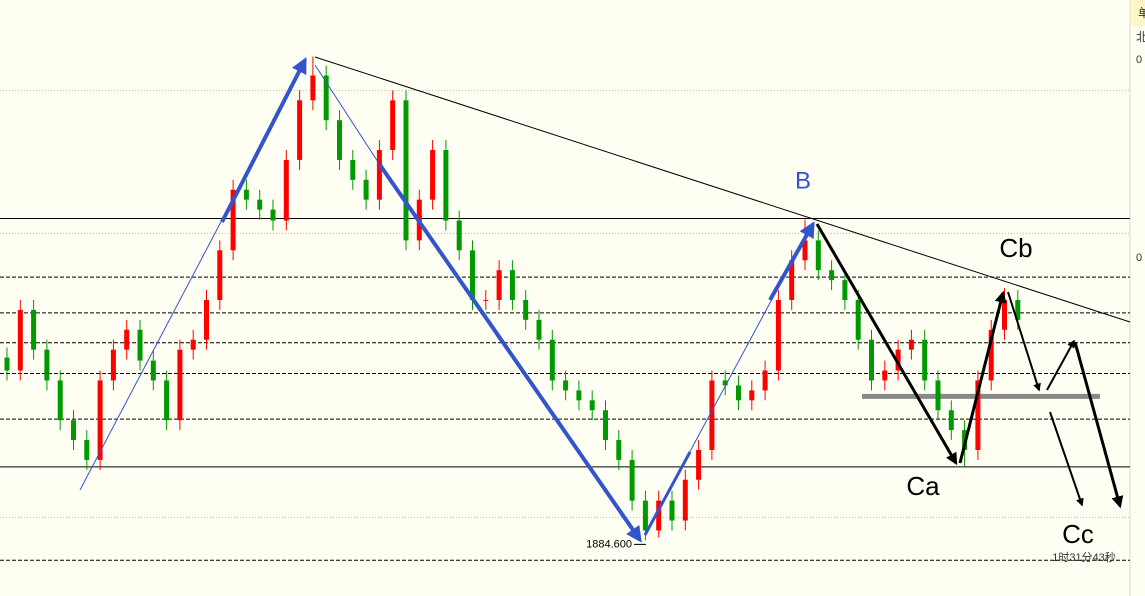 This screenshot has height=596, width=1145. What do you see at coordinates (1141, 13) in the screenshot?
I see `side-label: 单` at bounding box center [1141, 13].